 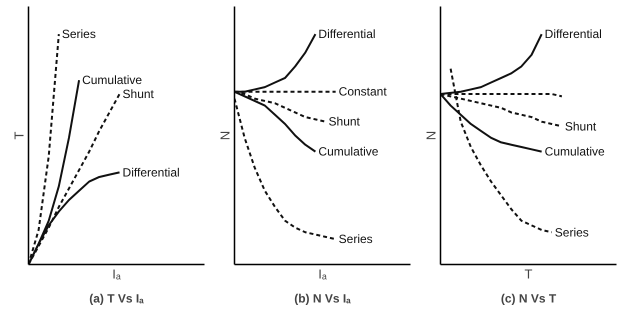 What do you see at coordinates (528, 274) in the screenshot?
I see `x-axis-title: T` at bounding box center [528, 274].